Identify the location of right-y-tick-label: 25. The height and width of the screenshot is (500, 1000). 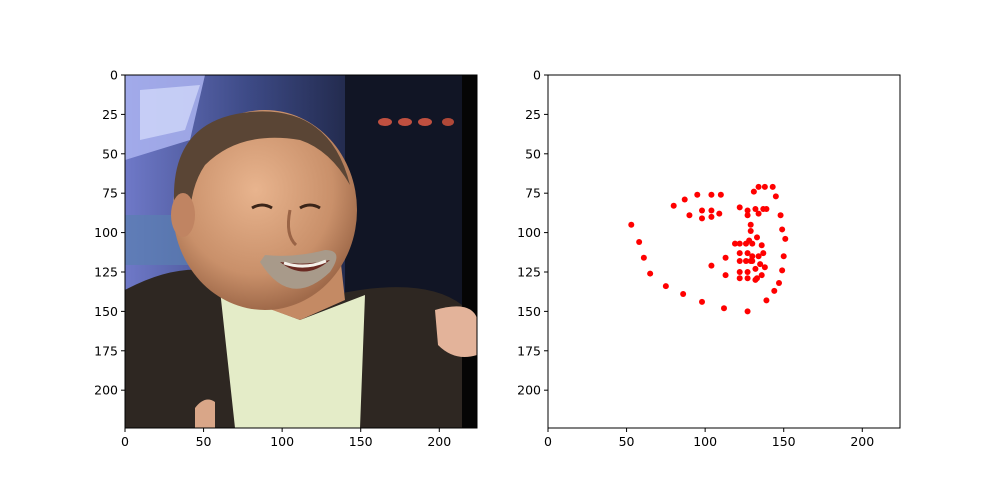
(533, 114).